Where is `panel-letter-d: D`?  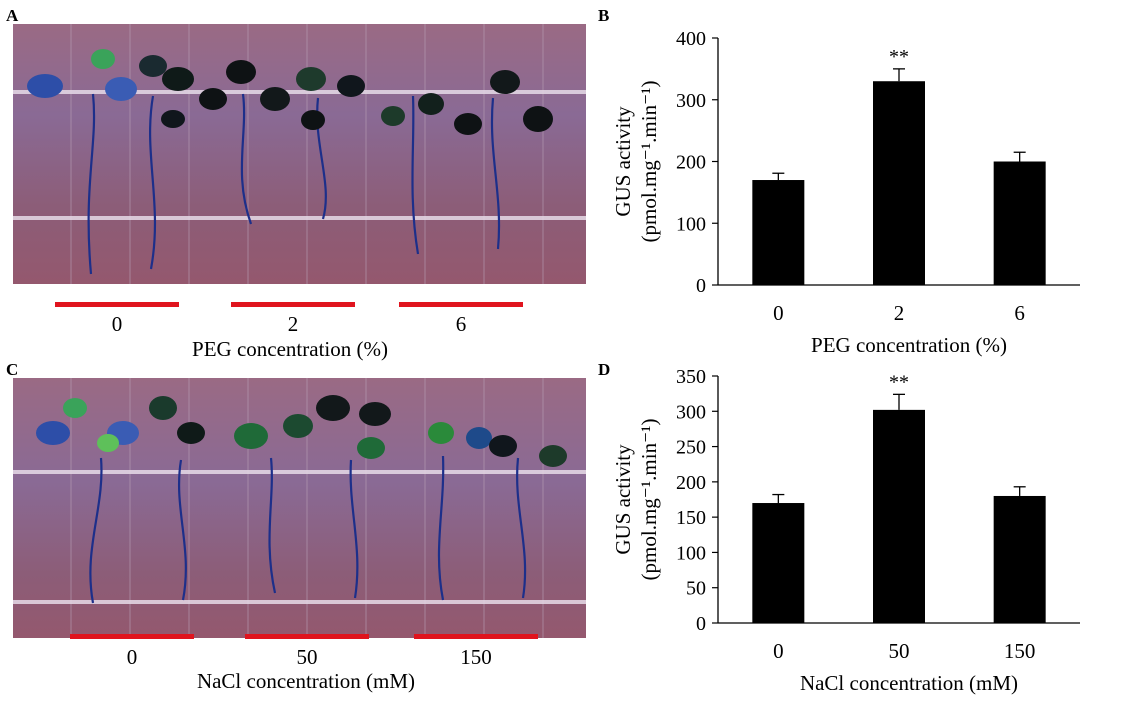
panel-letter-d: D is located at coordinates (604, 369).